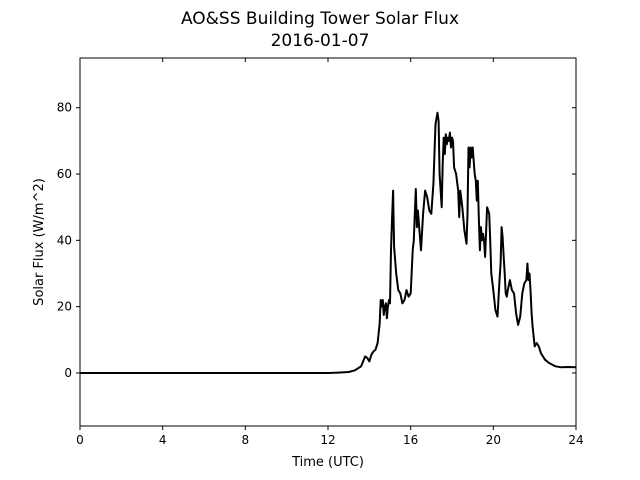 Image resolution: width=640 pixels, height=480 pixels. Describe the element at coordinates (410, 440) in the screenshot. I see `x-tick-label: 16` at that location.